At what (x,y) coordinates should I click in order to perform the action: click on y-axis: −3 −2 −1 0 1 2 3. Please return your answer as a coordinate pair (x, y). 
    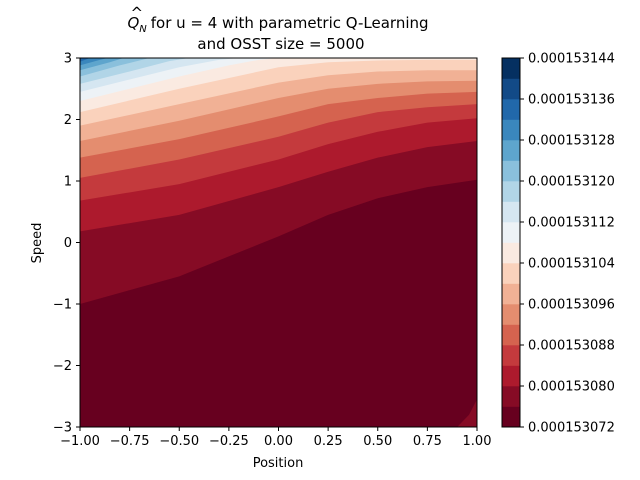
    Looking at the image, I should click on (66, 244).